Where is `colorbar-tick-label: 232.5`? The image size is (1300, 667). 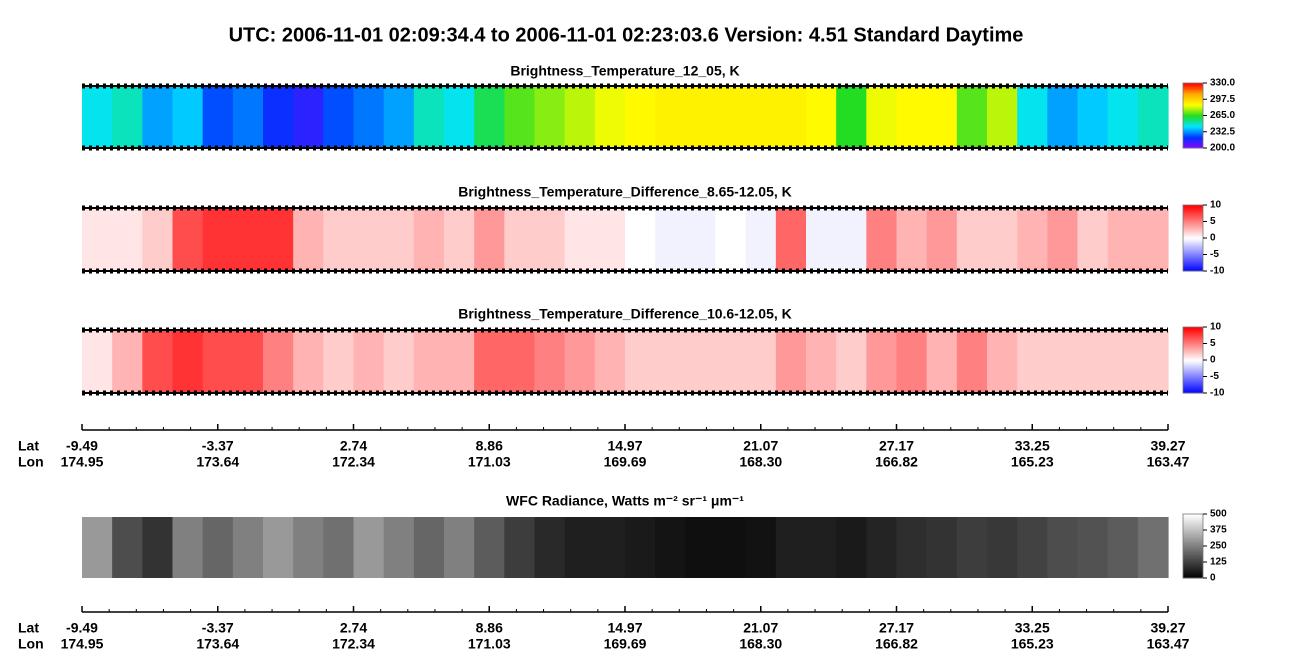
colorbar-tick-label: 232.5 is located at coordinates (1222, 131).